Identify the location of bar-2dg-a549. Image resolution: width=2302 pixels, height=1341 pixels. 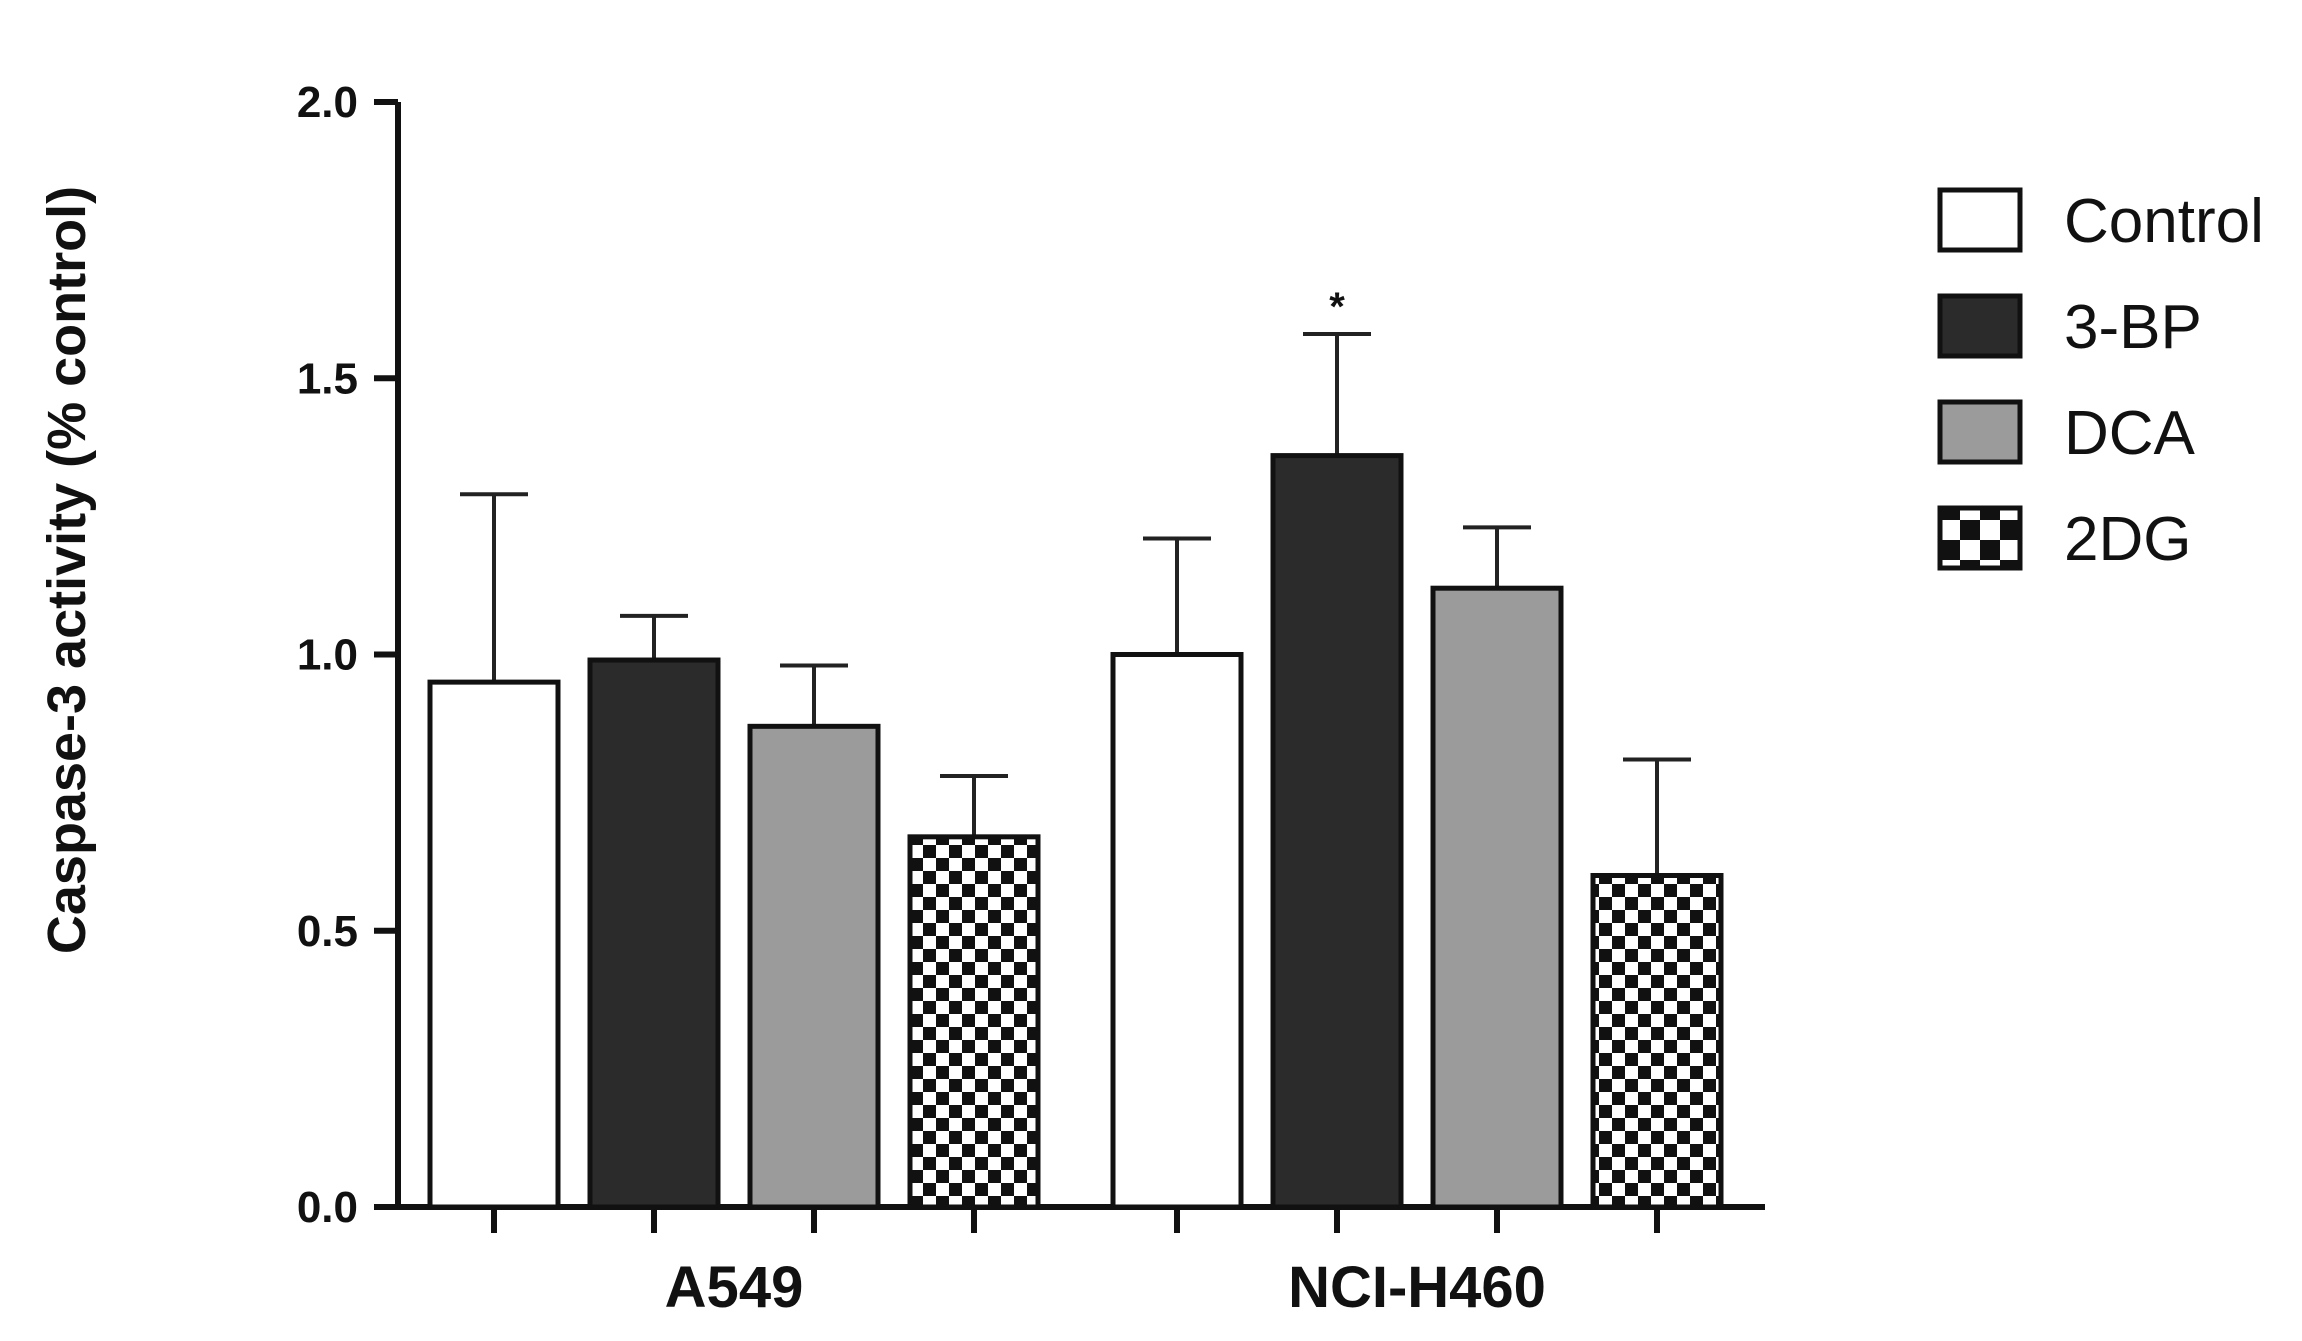
(974, 1022).